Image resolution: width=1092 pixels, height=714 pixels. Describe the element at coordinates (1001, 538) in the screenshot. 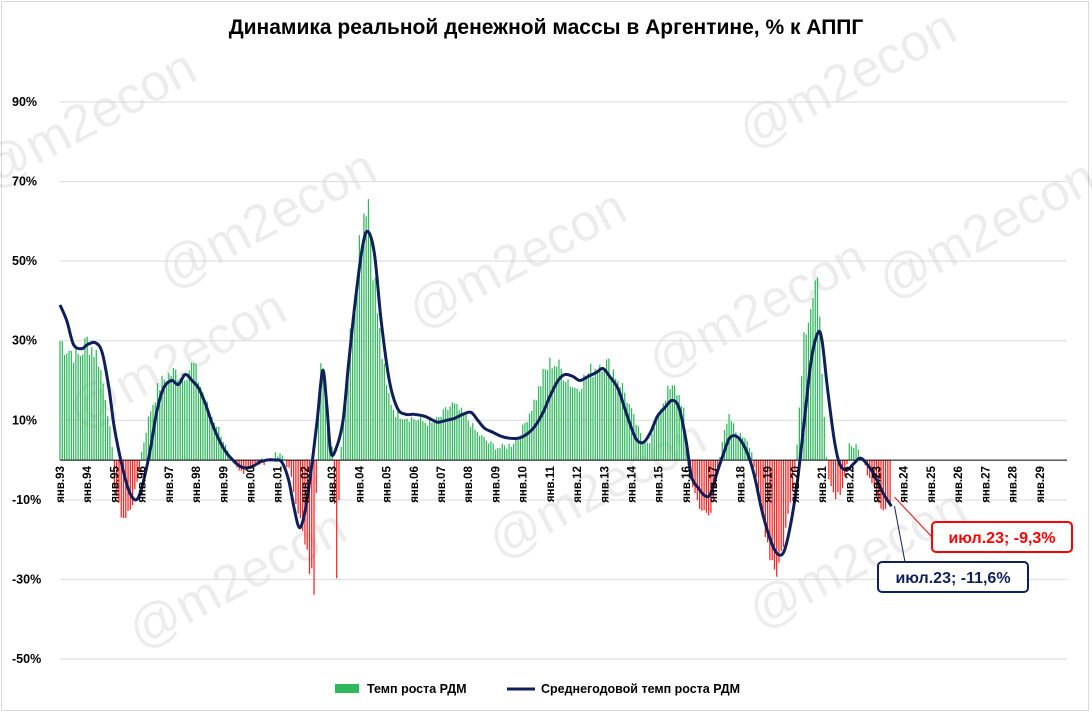

I see `callout-red-text: июл.23; -9,3%` at that location.